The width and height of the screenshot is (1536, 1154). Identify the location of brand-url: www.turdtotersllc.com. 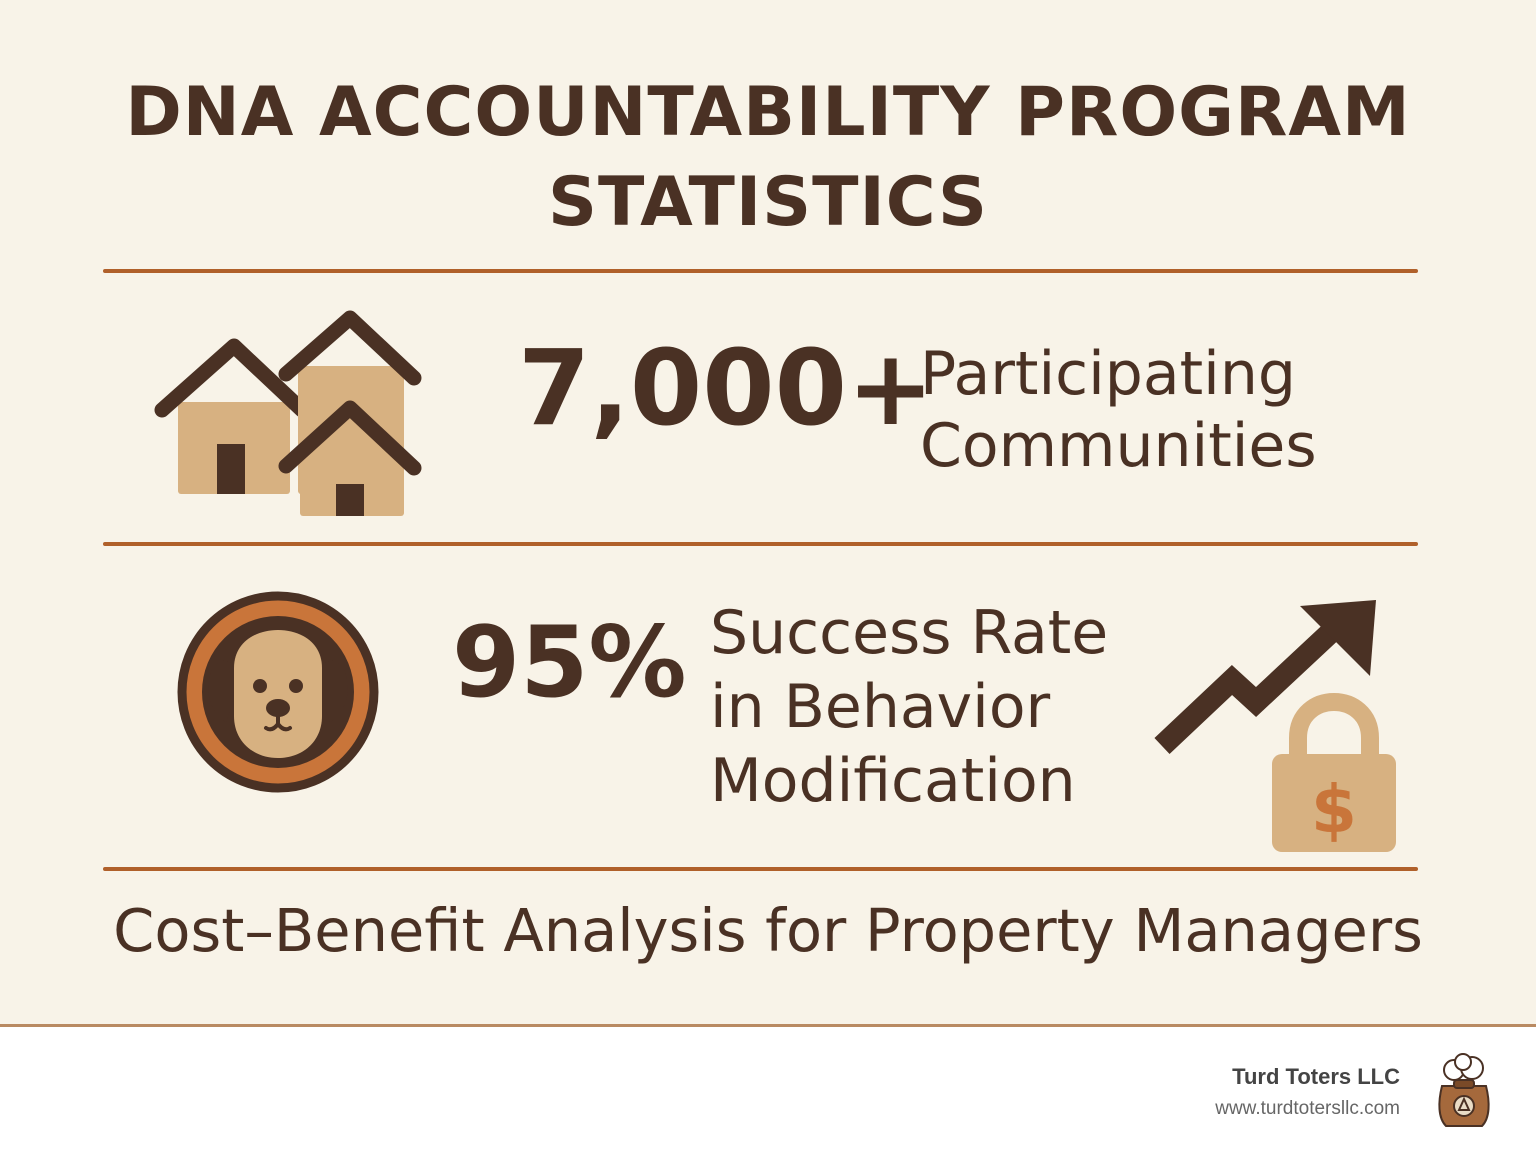
(1307, 1108).